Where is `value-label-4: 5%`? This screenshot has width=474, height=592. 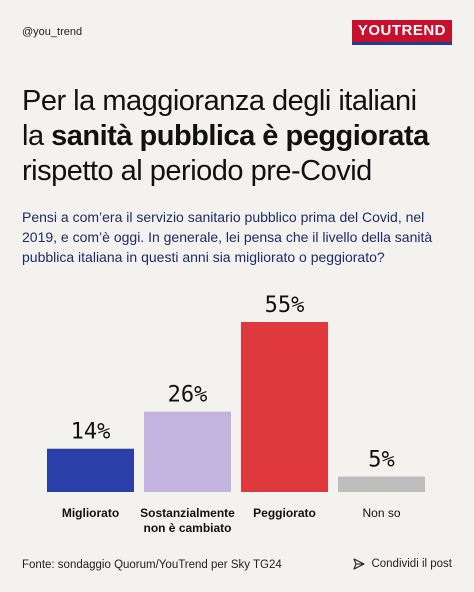 value-label-4: 5% is located at coordinates (381, 460).